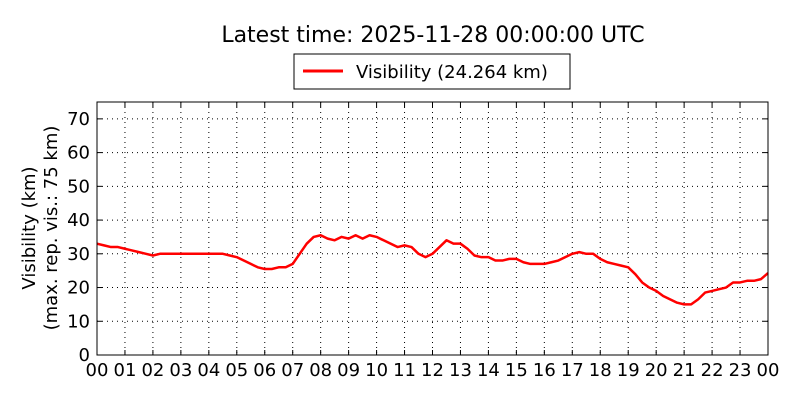  Describe the element at coordinates (376, 370) in the screenshot. I see `x-tick-label: 10` at that location.